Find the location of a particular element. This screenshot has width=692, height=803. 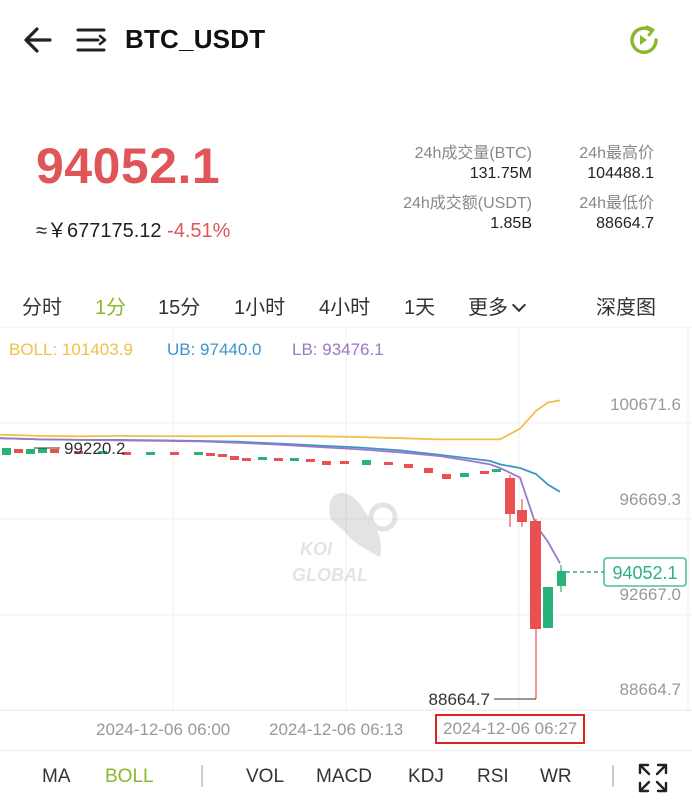

change-percent: -4.51% is located at coordinates (199, 231).